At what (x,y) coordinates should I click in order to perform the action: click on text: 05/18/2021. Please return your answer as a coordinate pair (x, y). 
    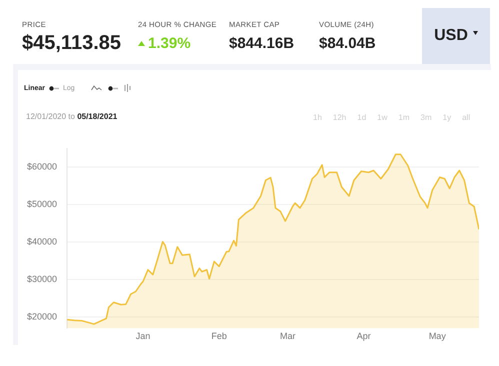
    Looking at the image, I should click on (97, 116).